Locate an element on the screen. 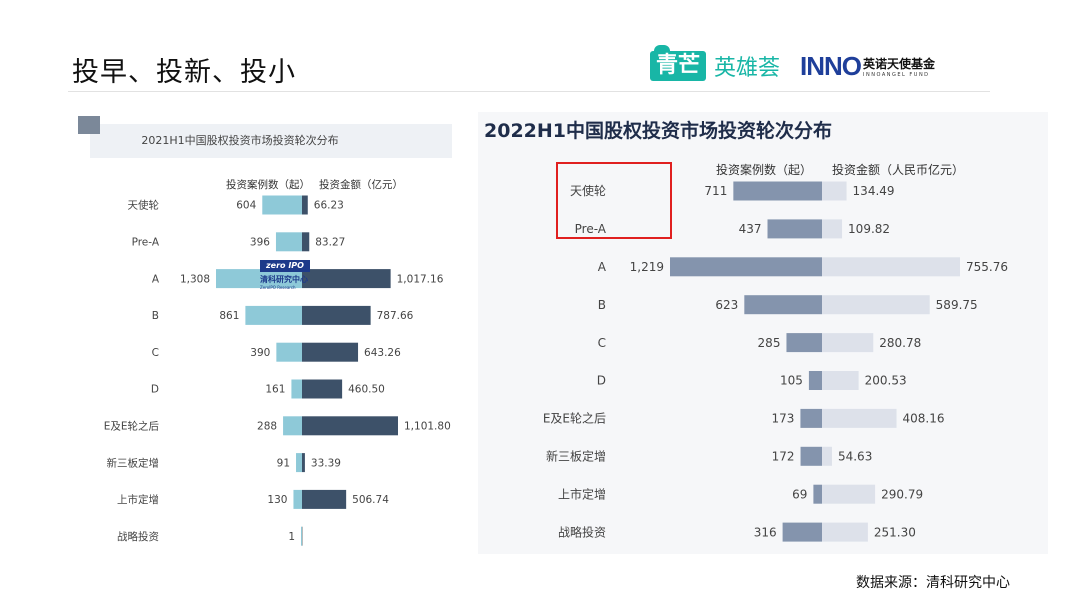 Image resolution: width=1080 pixels, height=608 pixels. amount-label: 460.50 is located at coordinates (366, 390).